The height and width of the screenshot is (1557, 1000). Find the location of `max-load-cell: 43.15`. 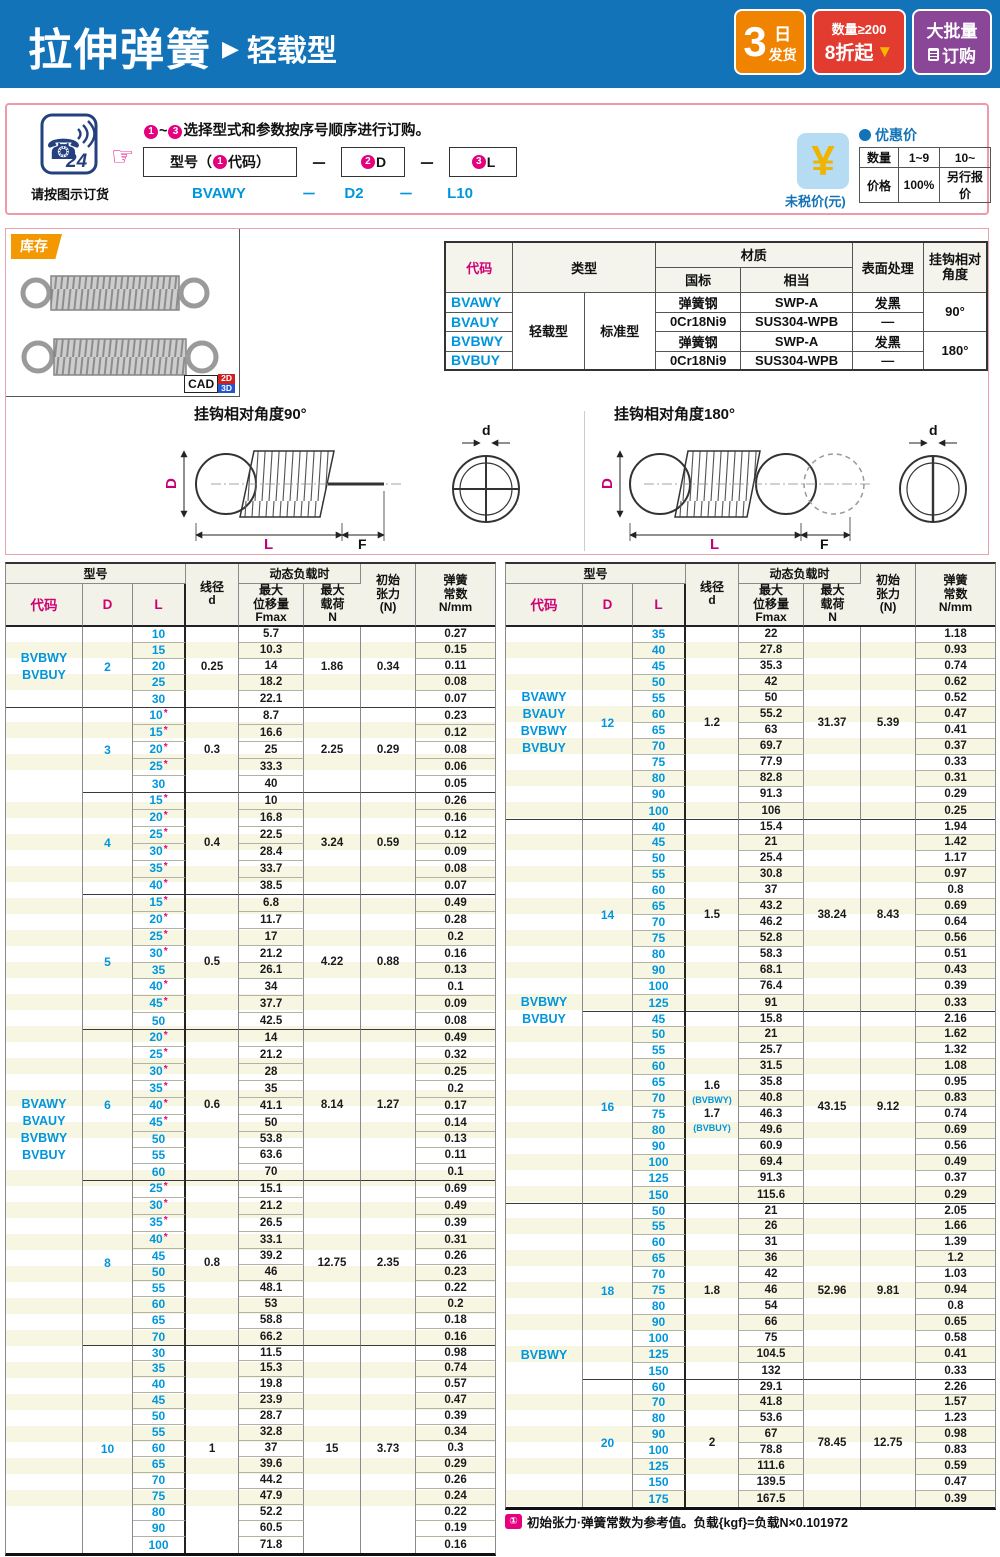

max-load-cell: 43.15 is located at coordinates (833, 1106).